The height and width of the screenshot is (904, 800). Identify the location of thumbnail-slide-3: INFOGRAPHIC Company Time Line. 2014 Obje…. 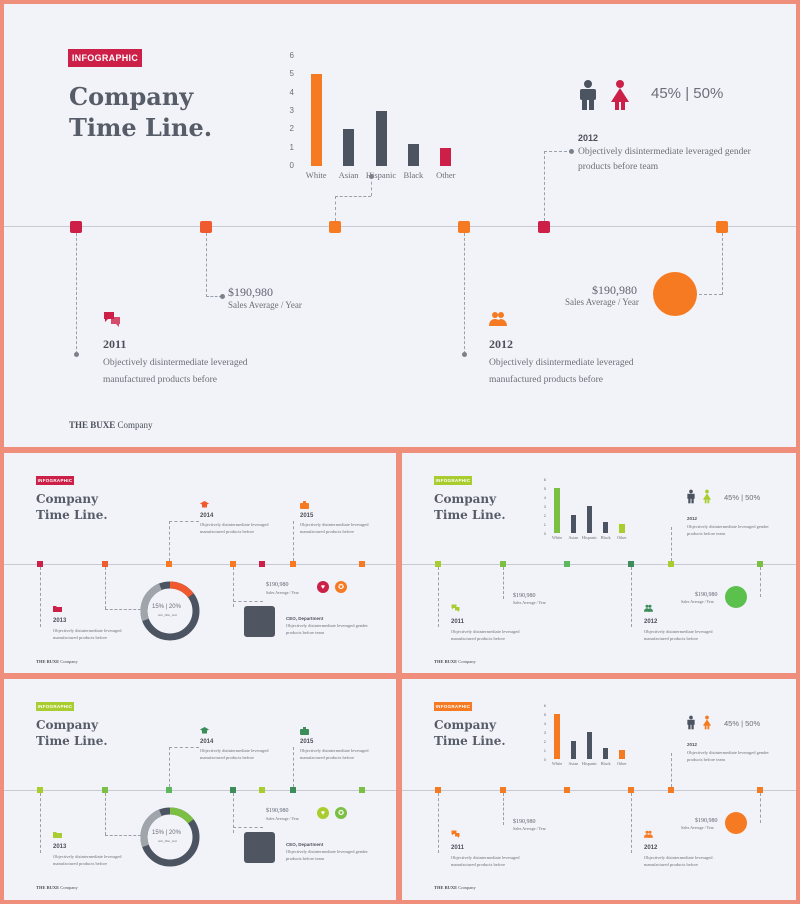
(200, 789).